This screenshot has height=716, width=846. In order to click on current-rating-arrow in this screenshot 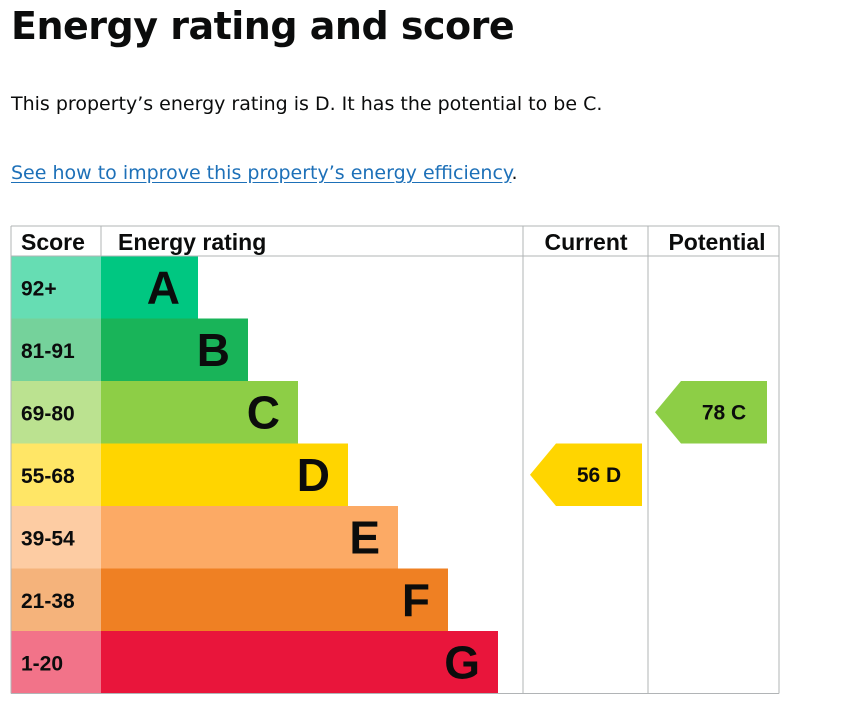, I will do `click(586, 474)`.